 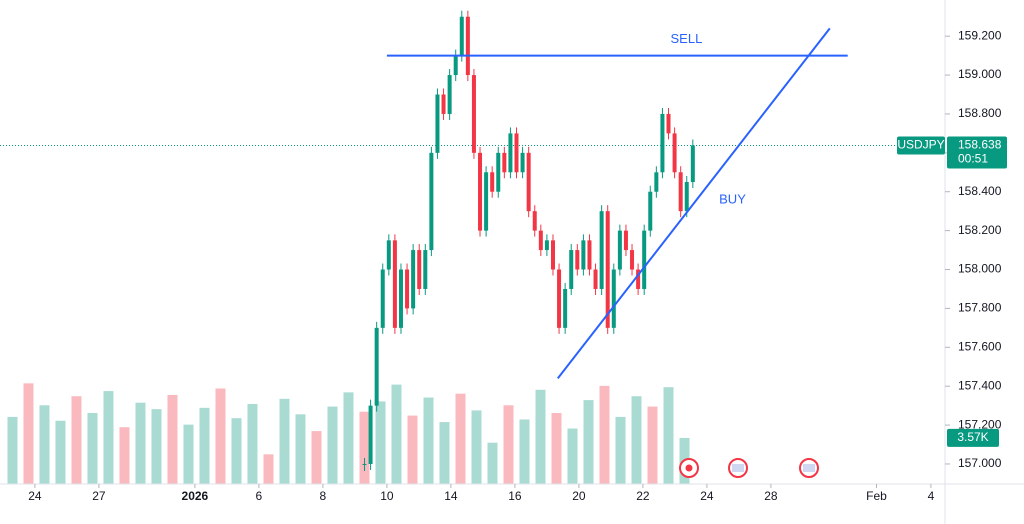 I want to click on x-tick-label: 27, so click(x=99, y=496).